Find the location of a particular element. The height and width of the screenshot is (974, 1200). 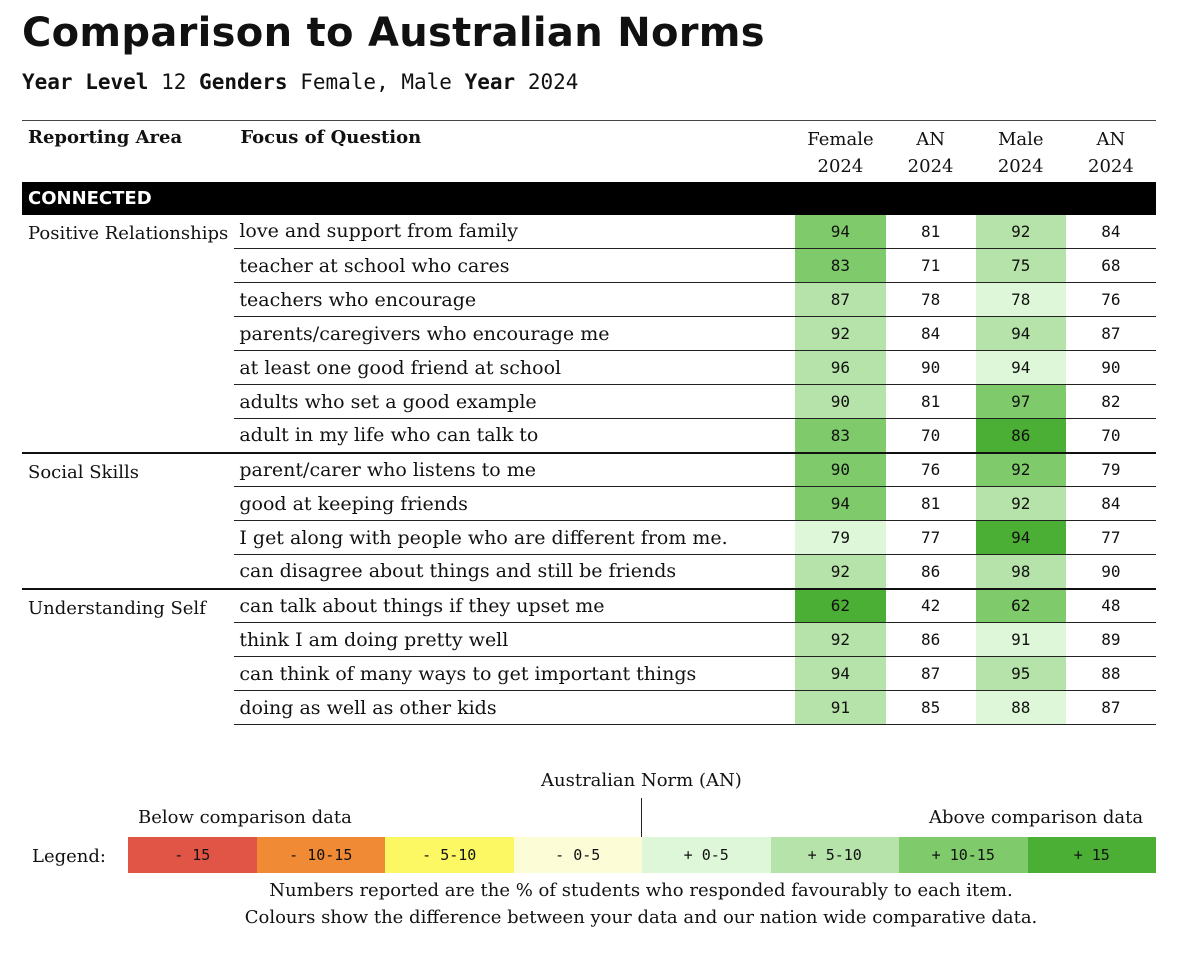

an-female-value-cell: 70 is located at coordinates (930, 435).